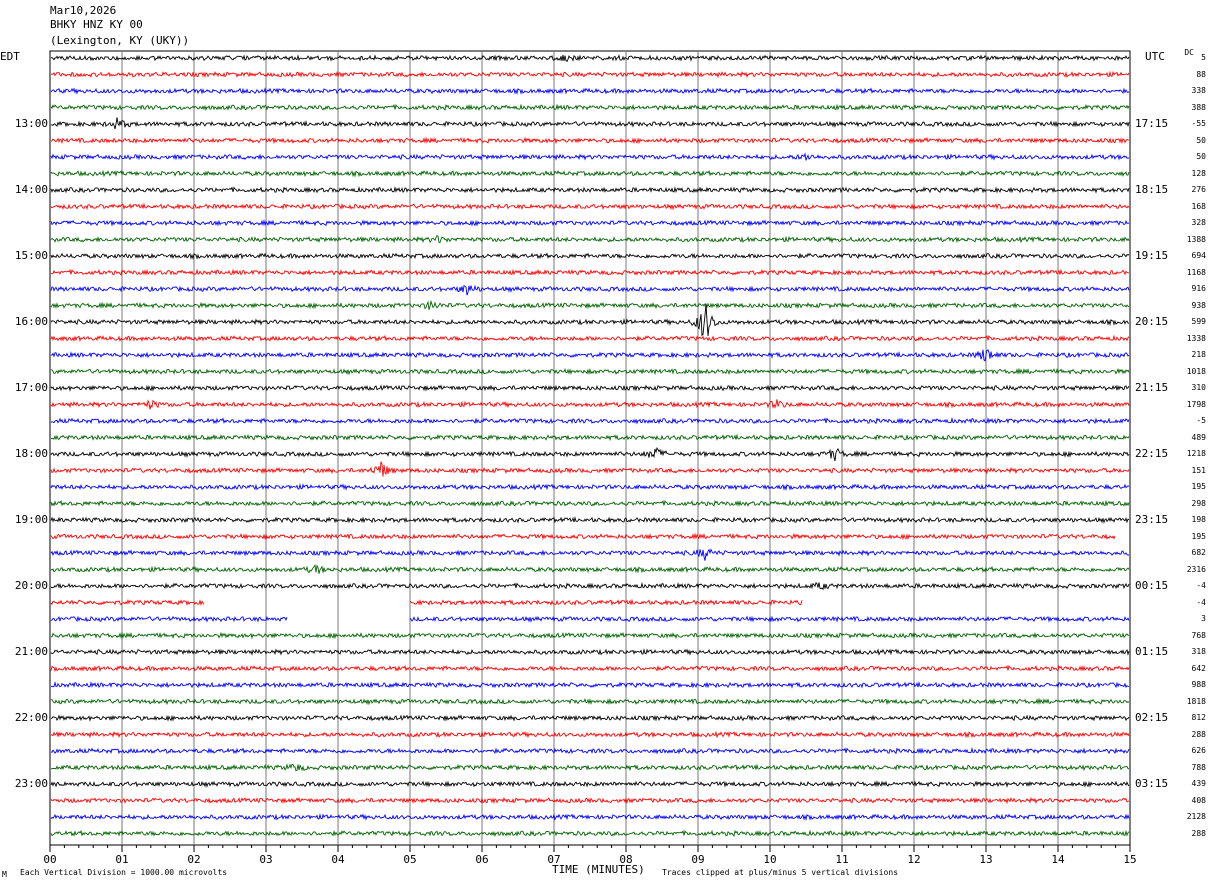  I want to click on right-hour-label: 21:15, so click(1152, 387).